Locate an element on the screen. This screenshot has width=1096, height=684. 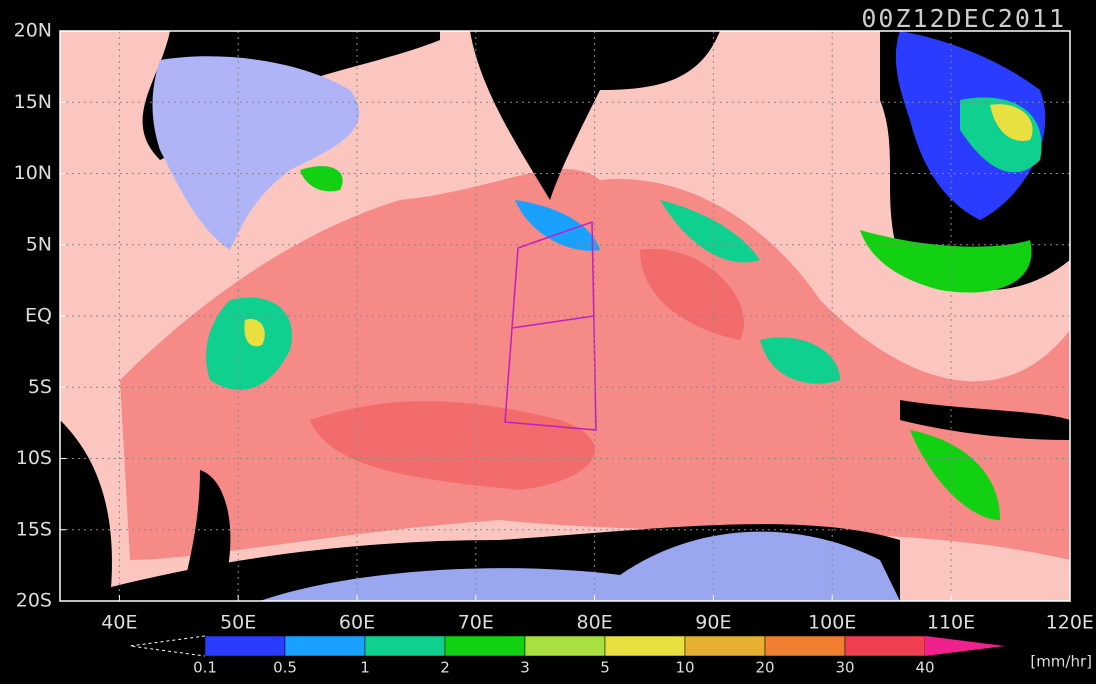
colorbar-over is located at coordinates (965, 646).